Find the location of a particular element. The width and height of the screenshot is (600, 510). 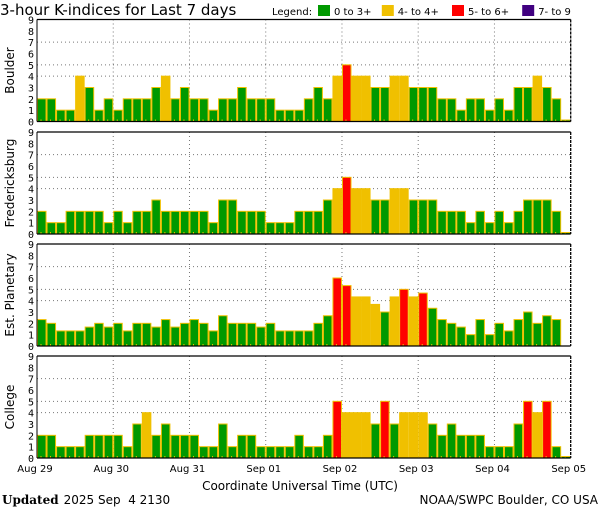

x-tick-label: Sep 01 is located at coordinates (263, 469).